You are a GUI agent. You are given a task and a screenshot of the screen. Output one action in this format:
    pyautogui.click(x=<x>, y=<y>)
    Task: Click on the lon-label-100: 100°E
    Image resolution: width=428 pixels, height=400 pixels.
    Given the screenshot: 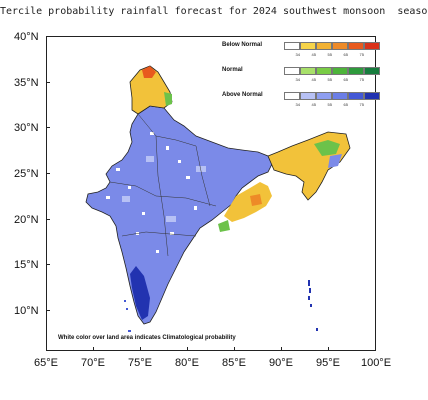 What is the action you would take?
    pyautogui.click(x=376, y=363)
    